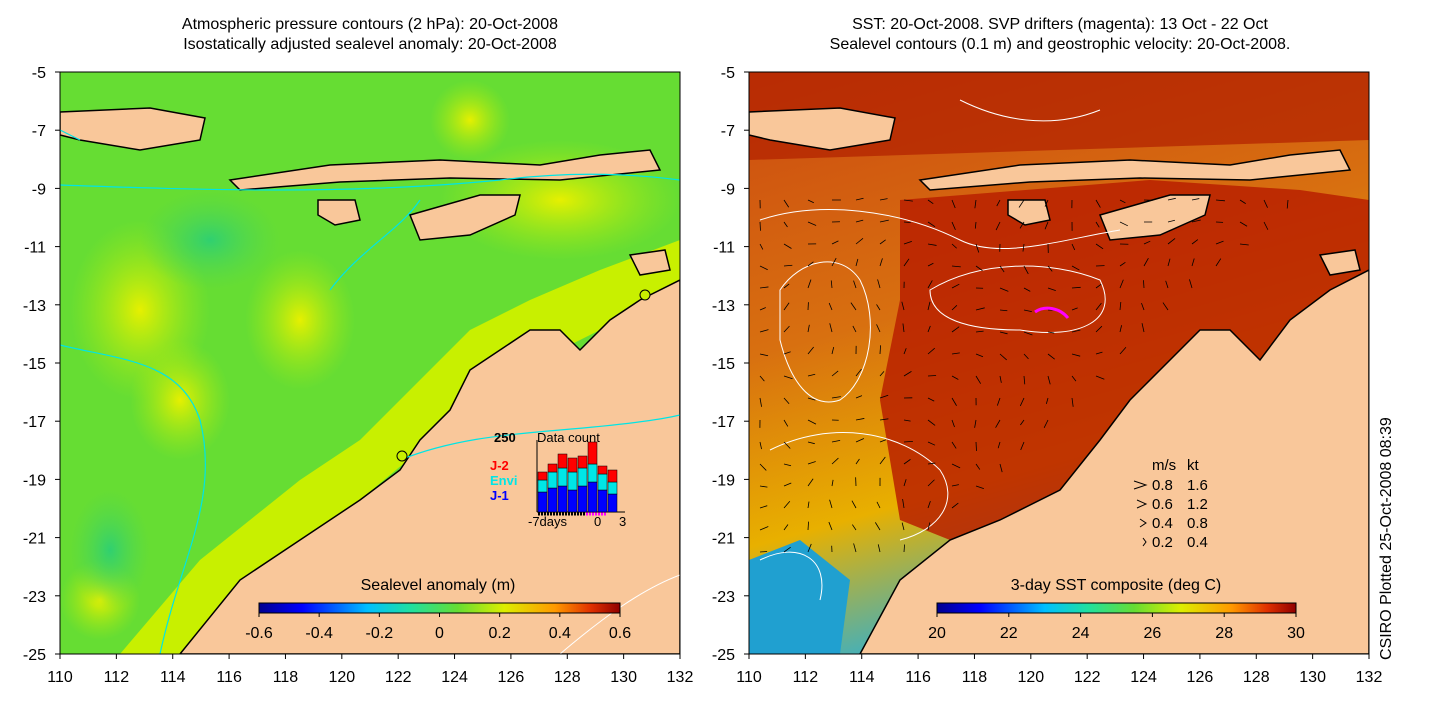 The height and width of the screenshot is (720, 1440). I want to click on right-colorbar-tick-label: 22, so click(1009, 633).